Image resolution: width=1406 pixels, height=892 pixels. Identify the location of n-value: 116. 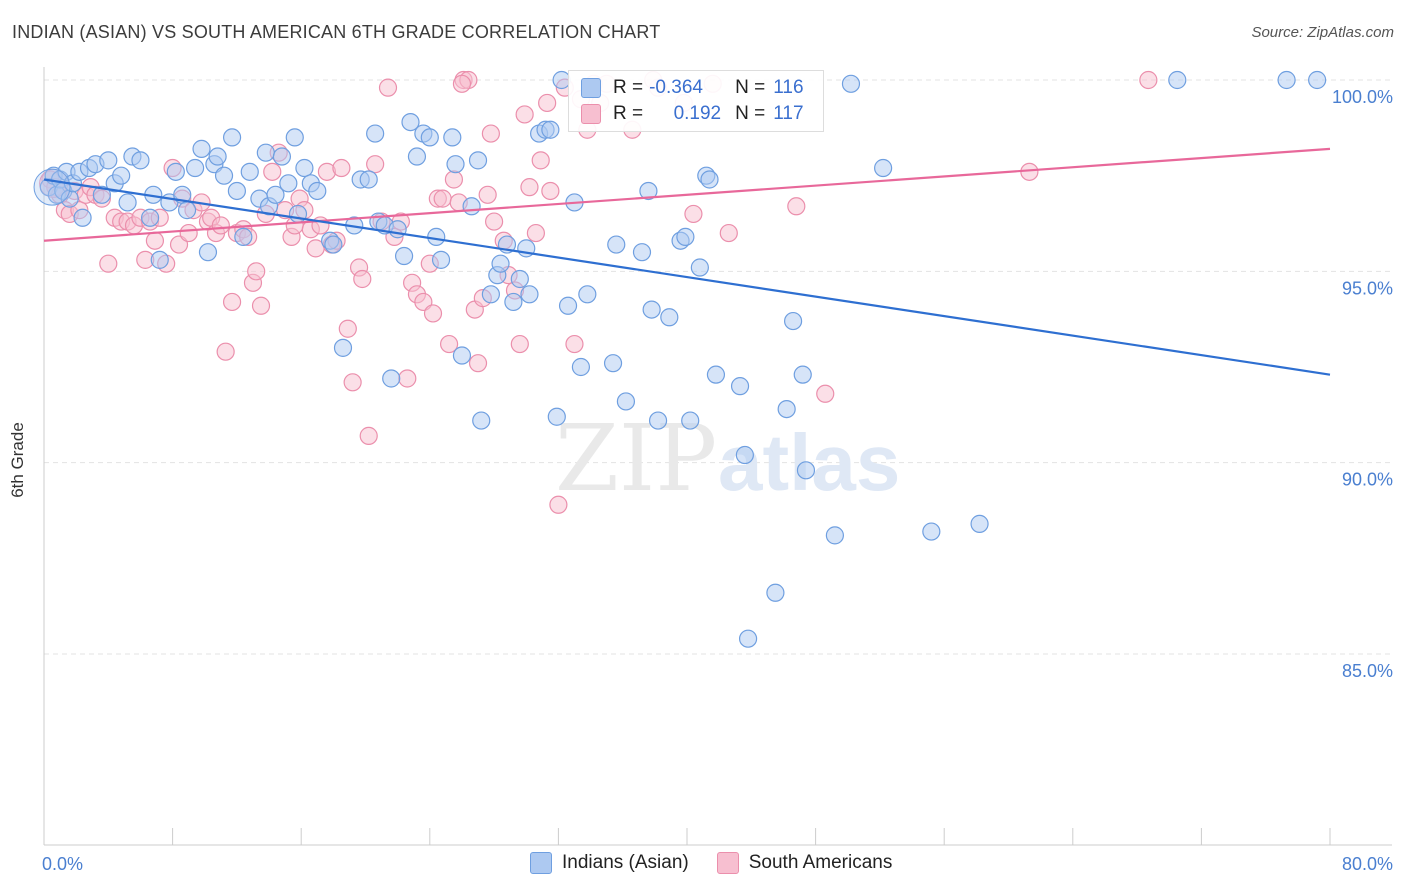
(788, 87).